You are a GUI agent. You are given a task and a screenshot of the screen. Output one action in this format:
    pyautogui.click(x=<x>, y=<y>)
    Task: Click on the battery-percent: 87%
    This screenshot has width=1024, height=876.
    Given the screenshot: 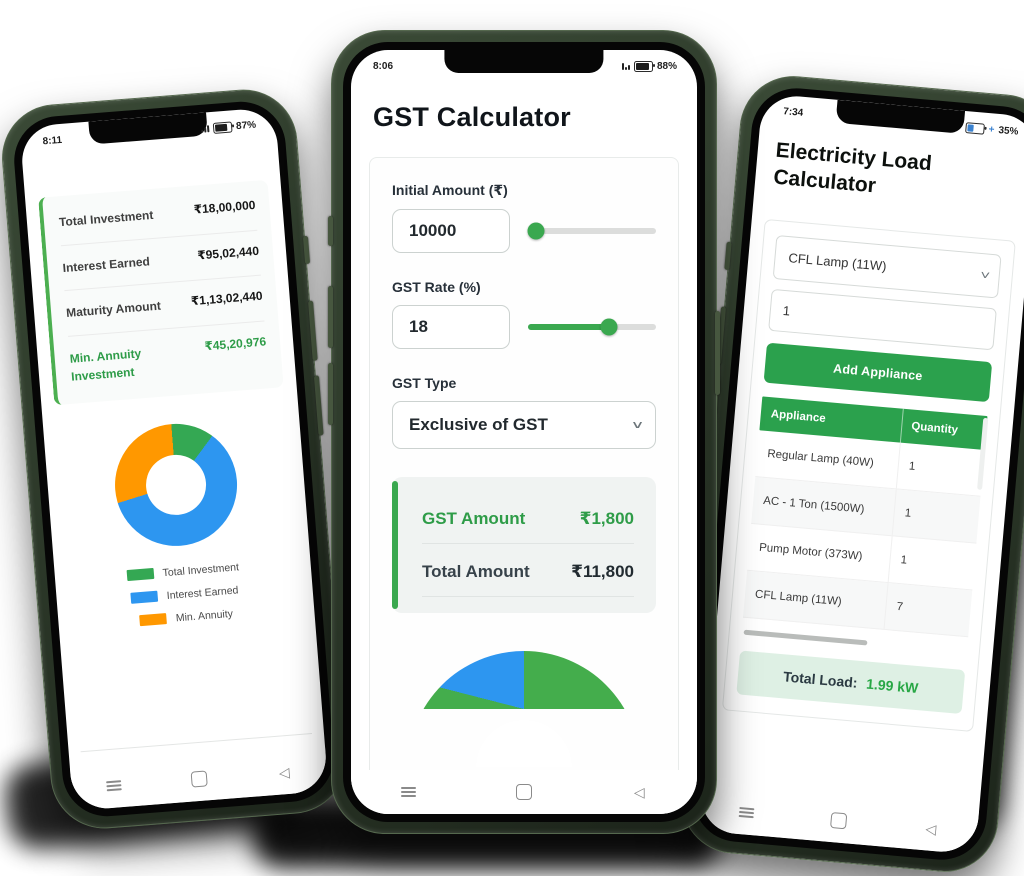 What is the action you would take?
    pyautogui.click(x=246, y=125)
    